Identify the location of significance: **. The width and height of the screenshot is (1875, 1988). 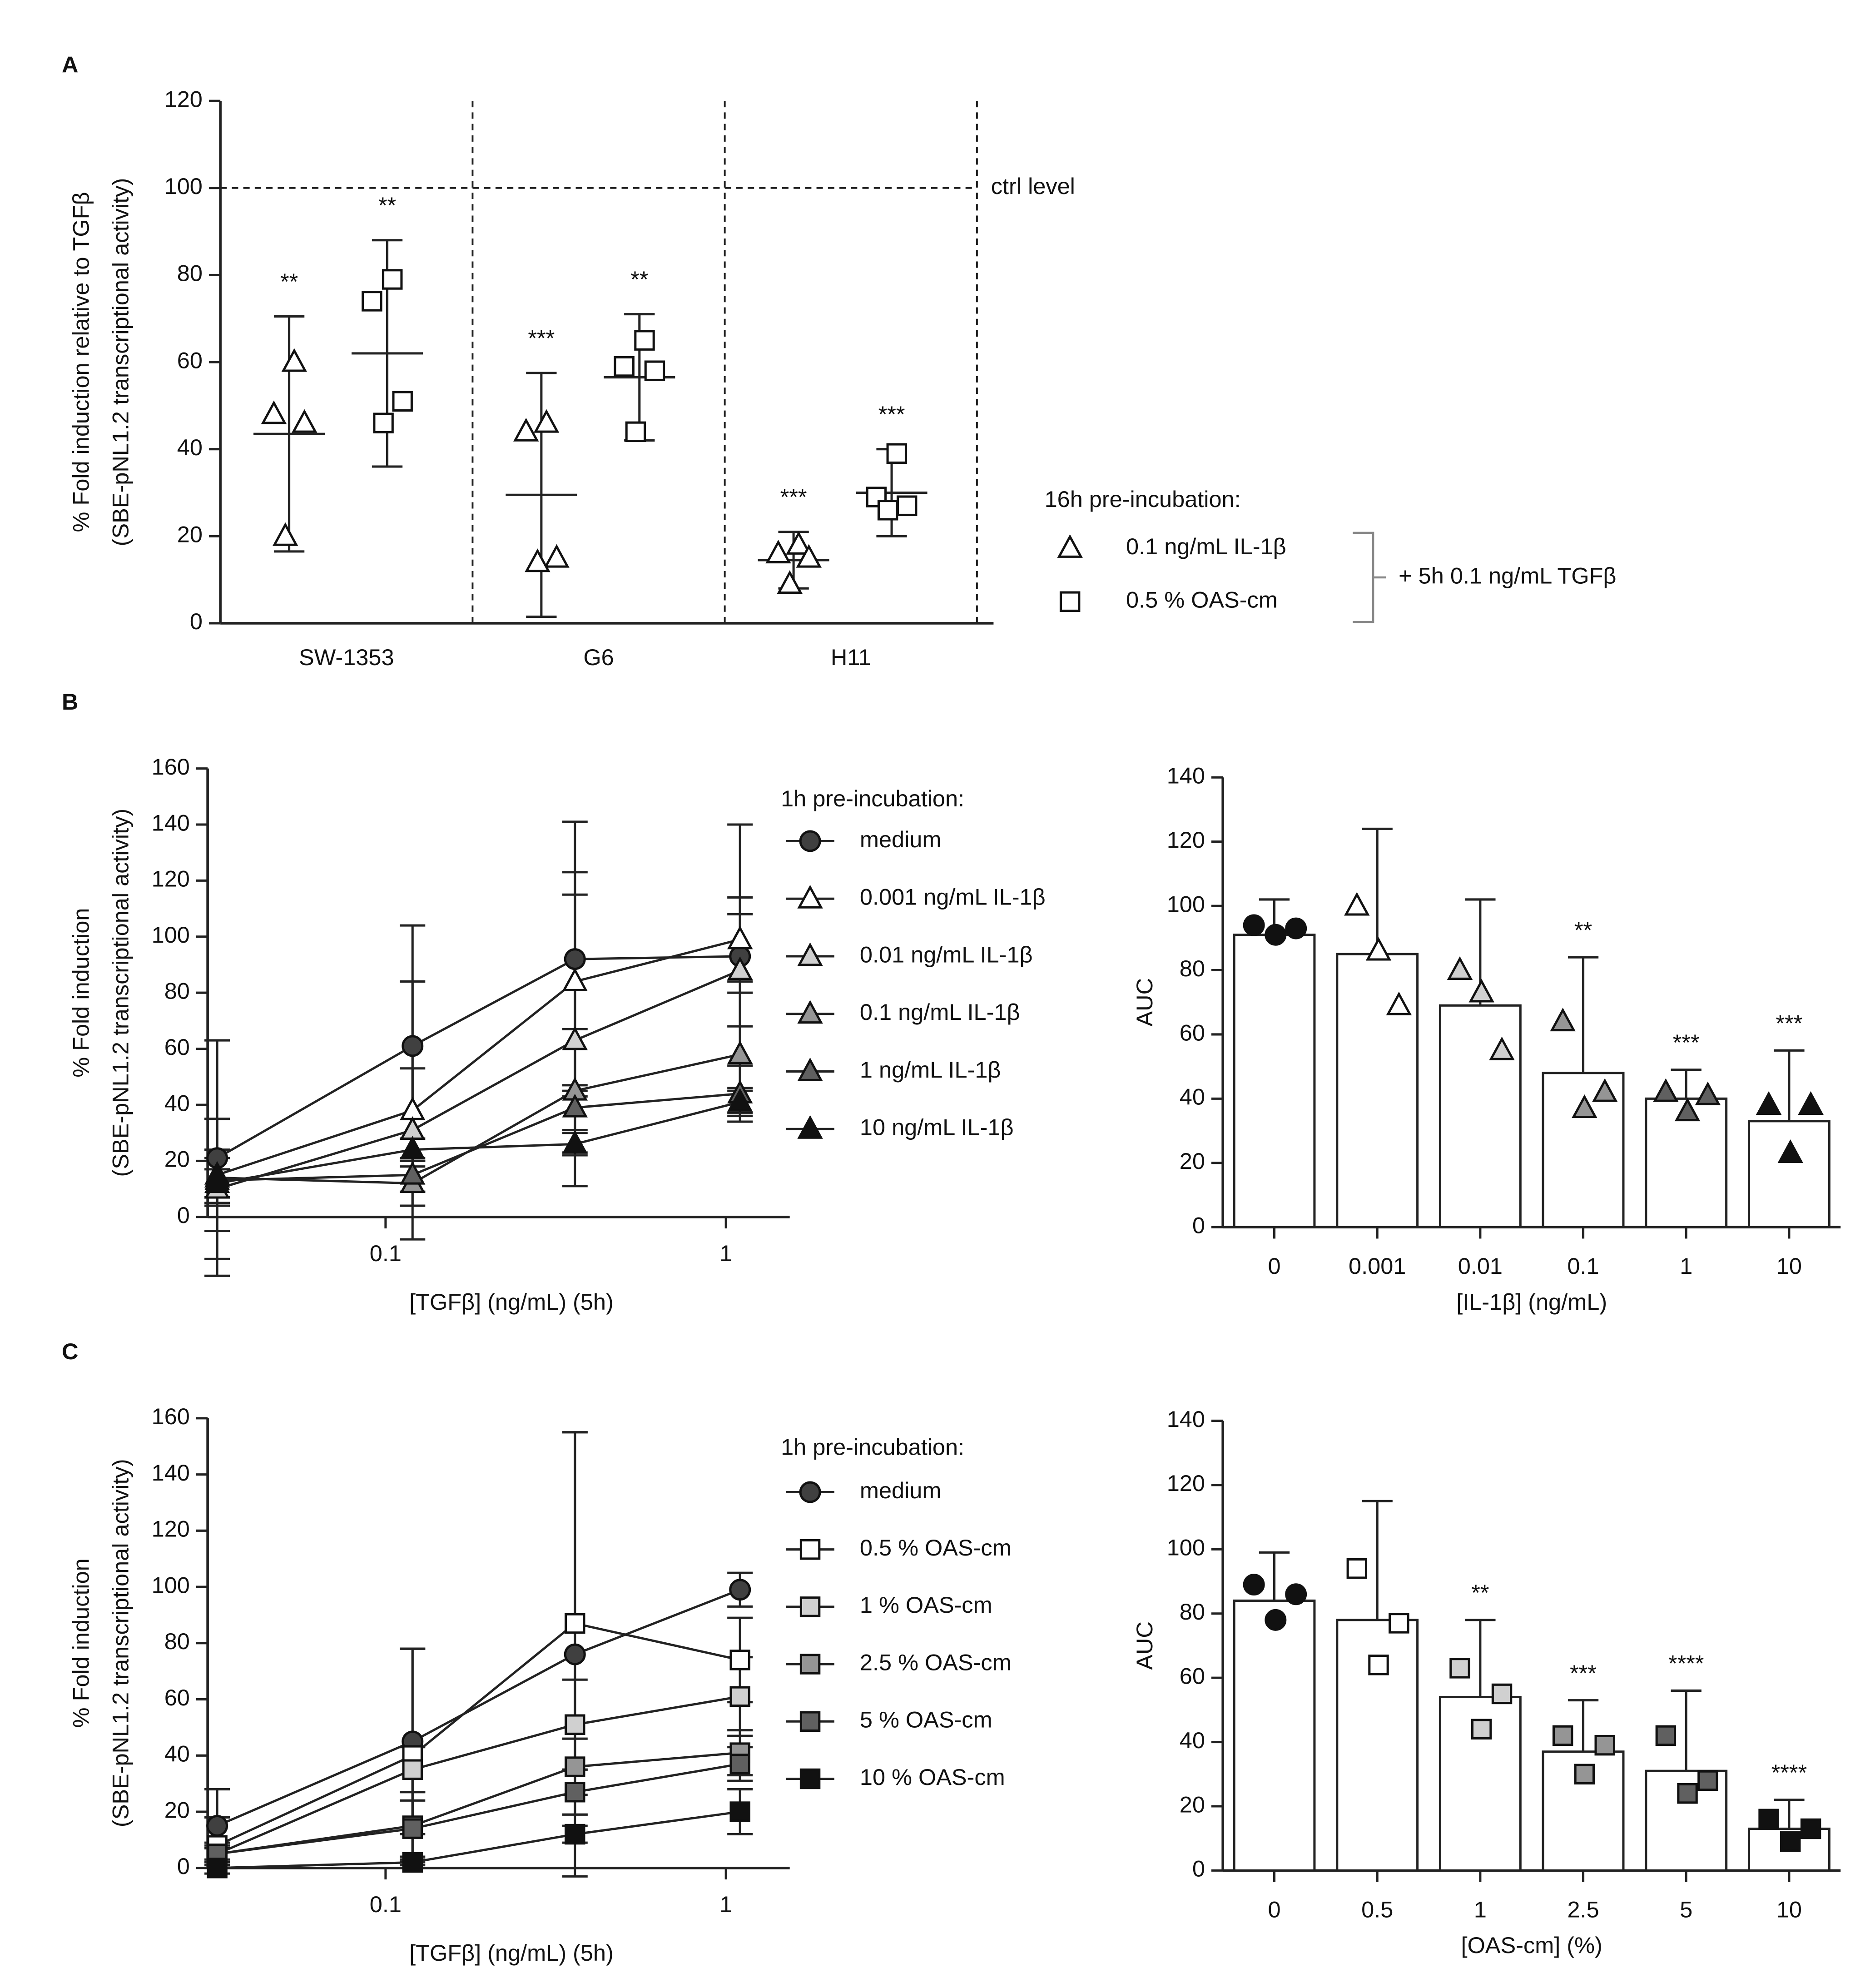
(639, 279).